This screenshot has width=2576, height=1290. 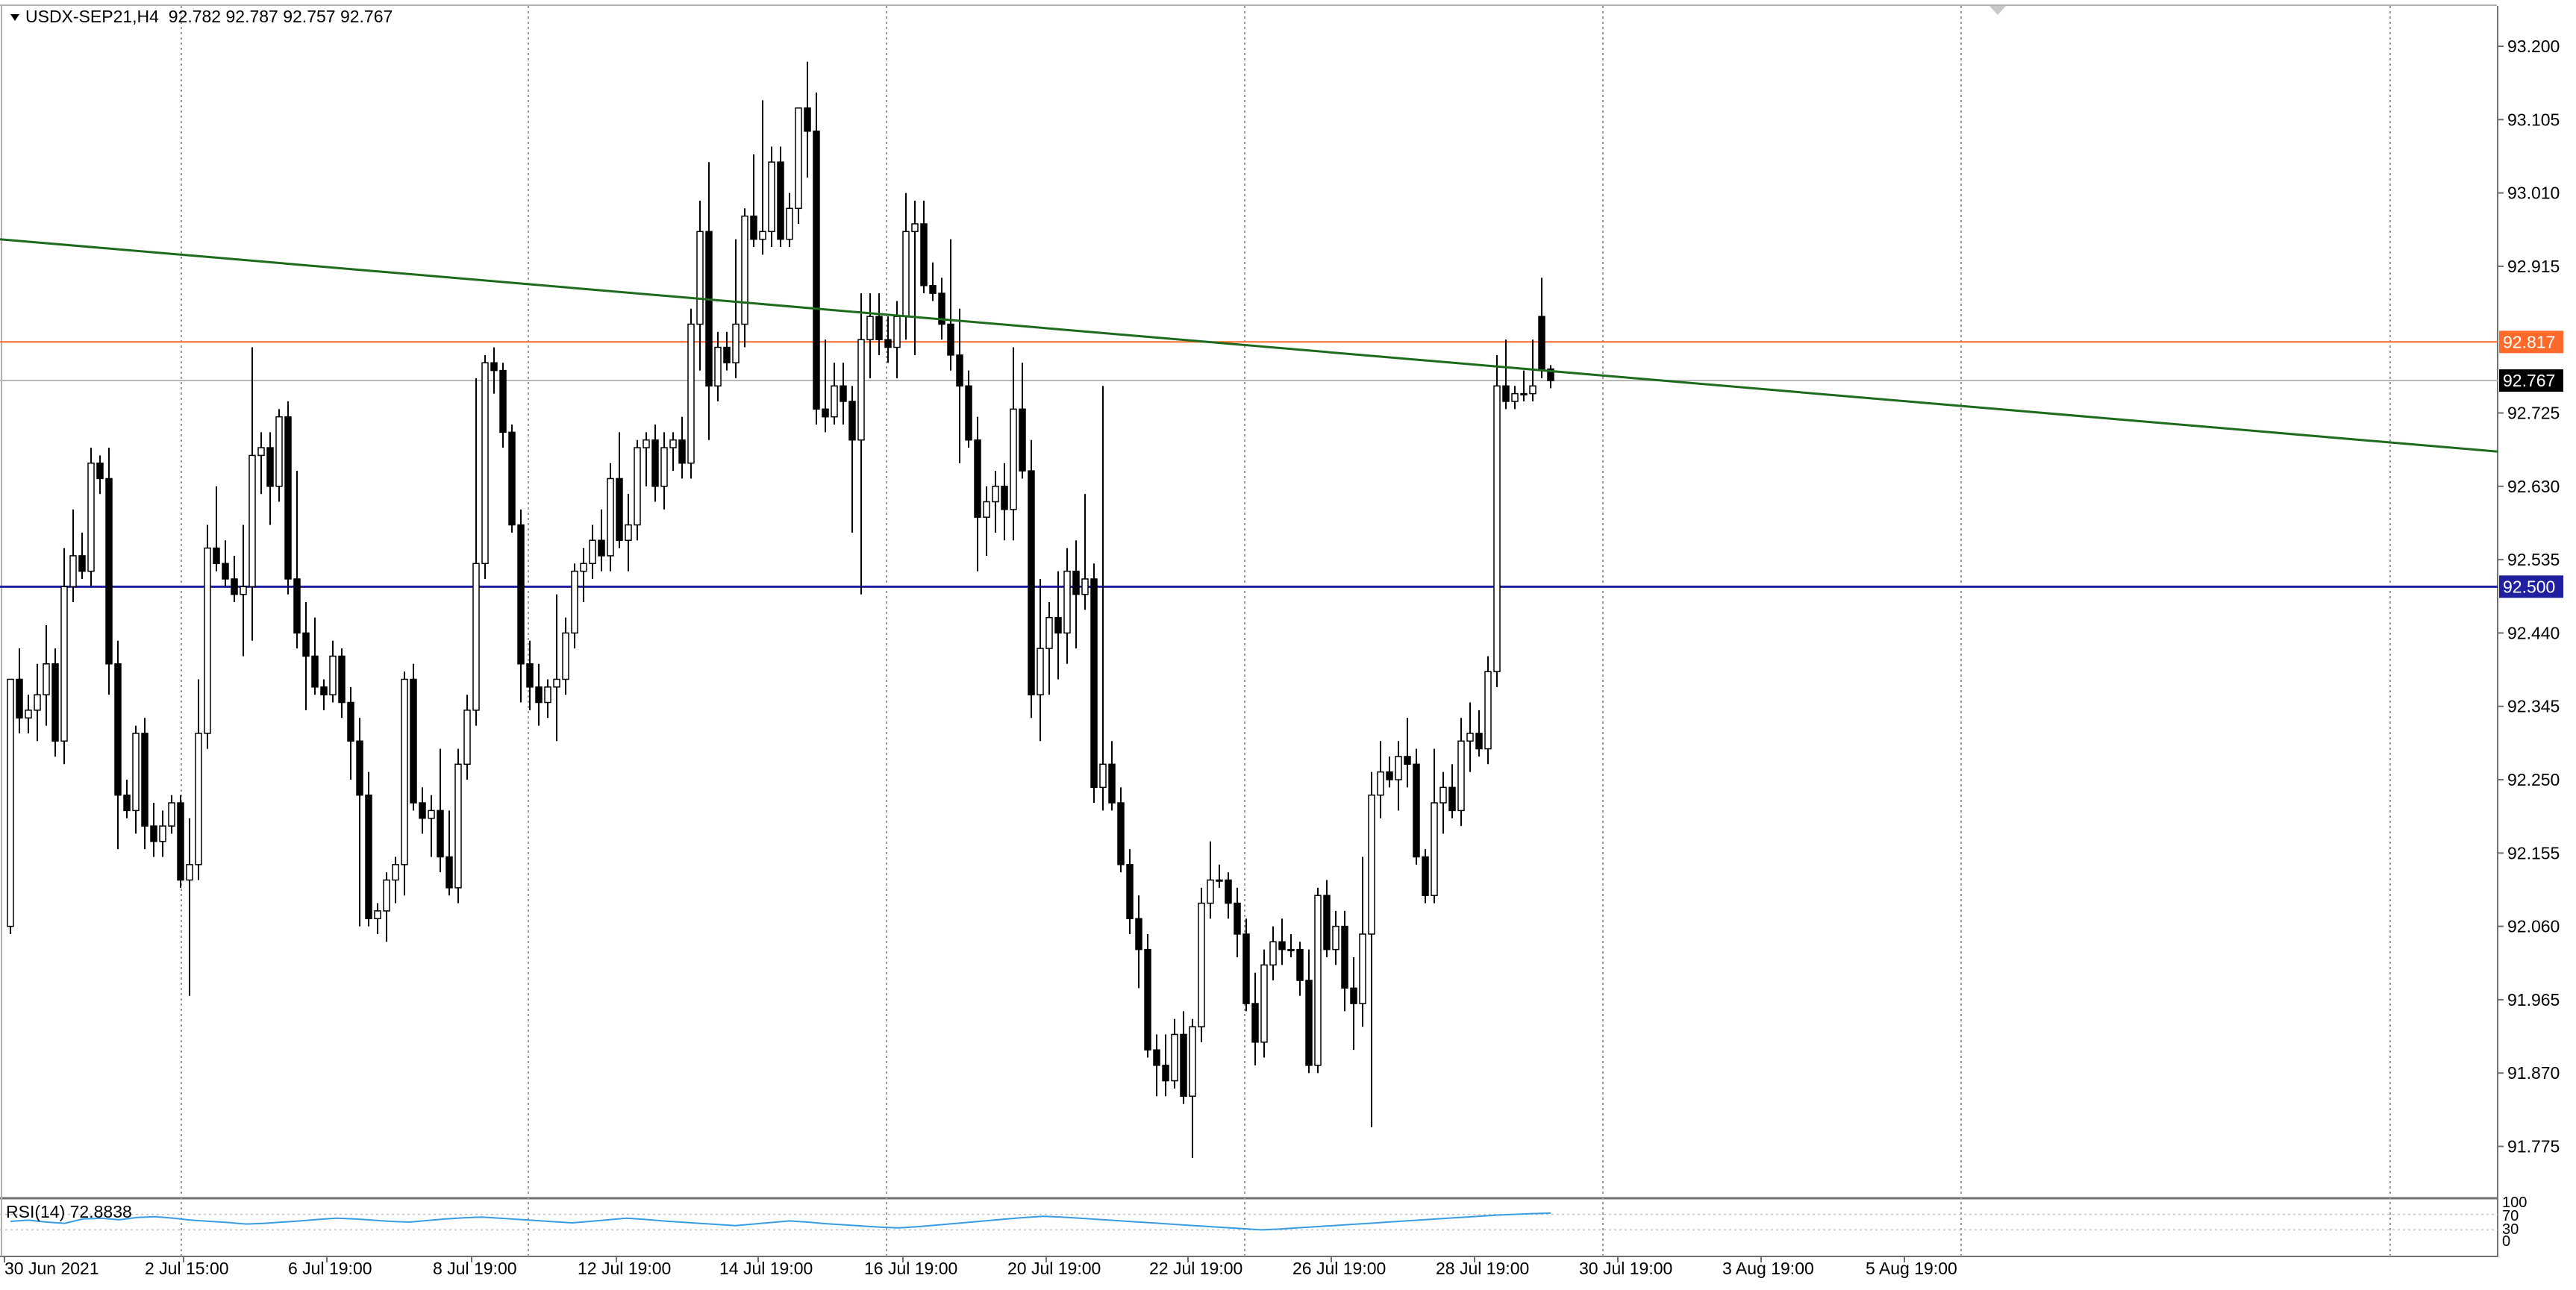 I want to click on dropdown-arrow-icon, so click(x=14, y=18).